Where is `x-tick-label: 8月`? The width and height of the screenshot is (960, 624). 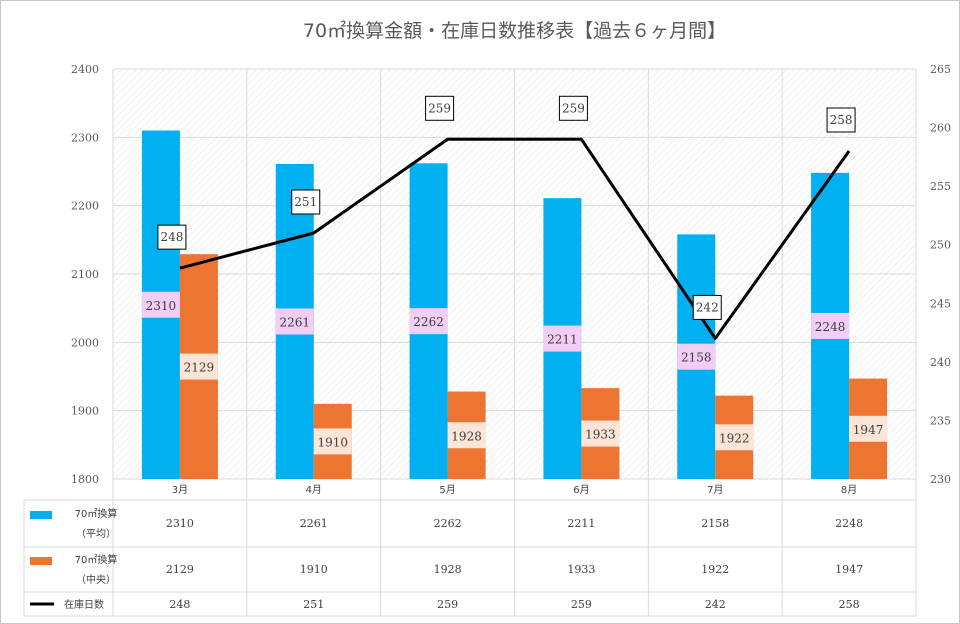 x-tick-label: 8月 is located at coordinates (849, 490).